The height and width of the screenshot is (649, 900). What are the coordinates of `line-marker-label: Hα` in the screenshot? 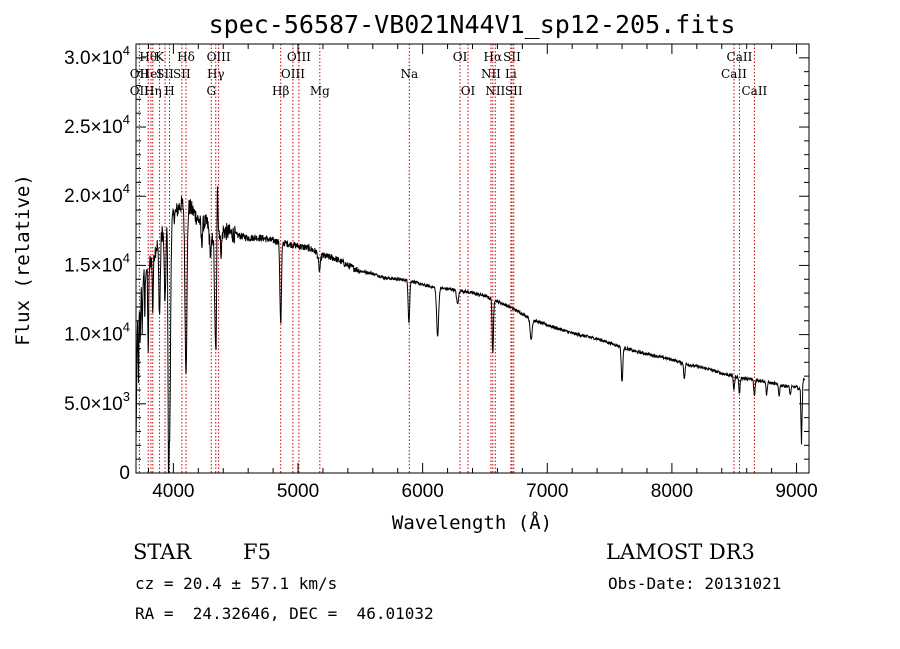 It's located at (493, 57).